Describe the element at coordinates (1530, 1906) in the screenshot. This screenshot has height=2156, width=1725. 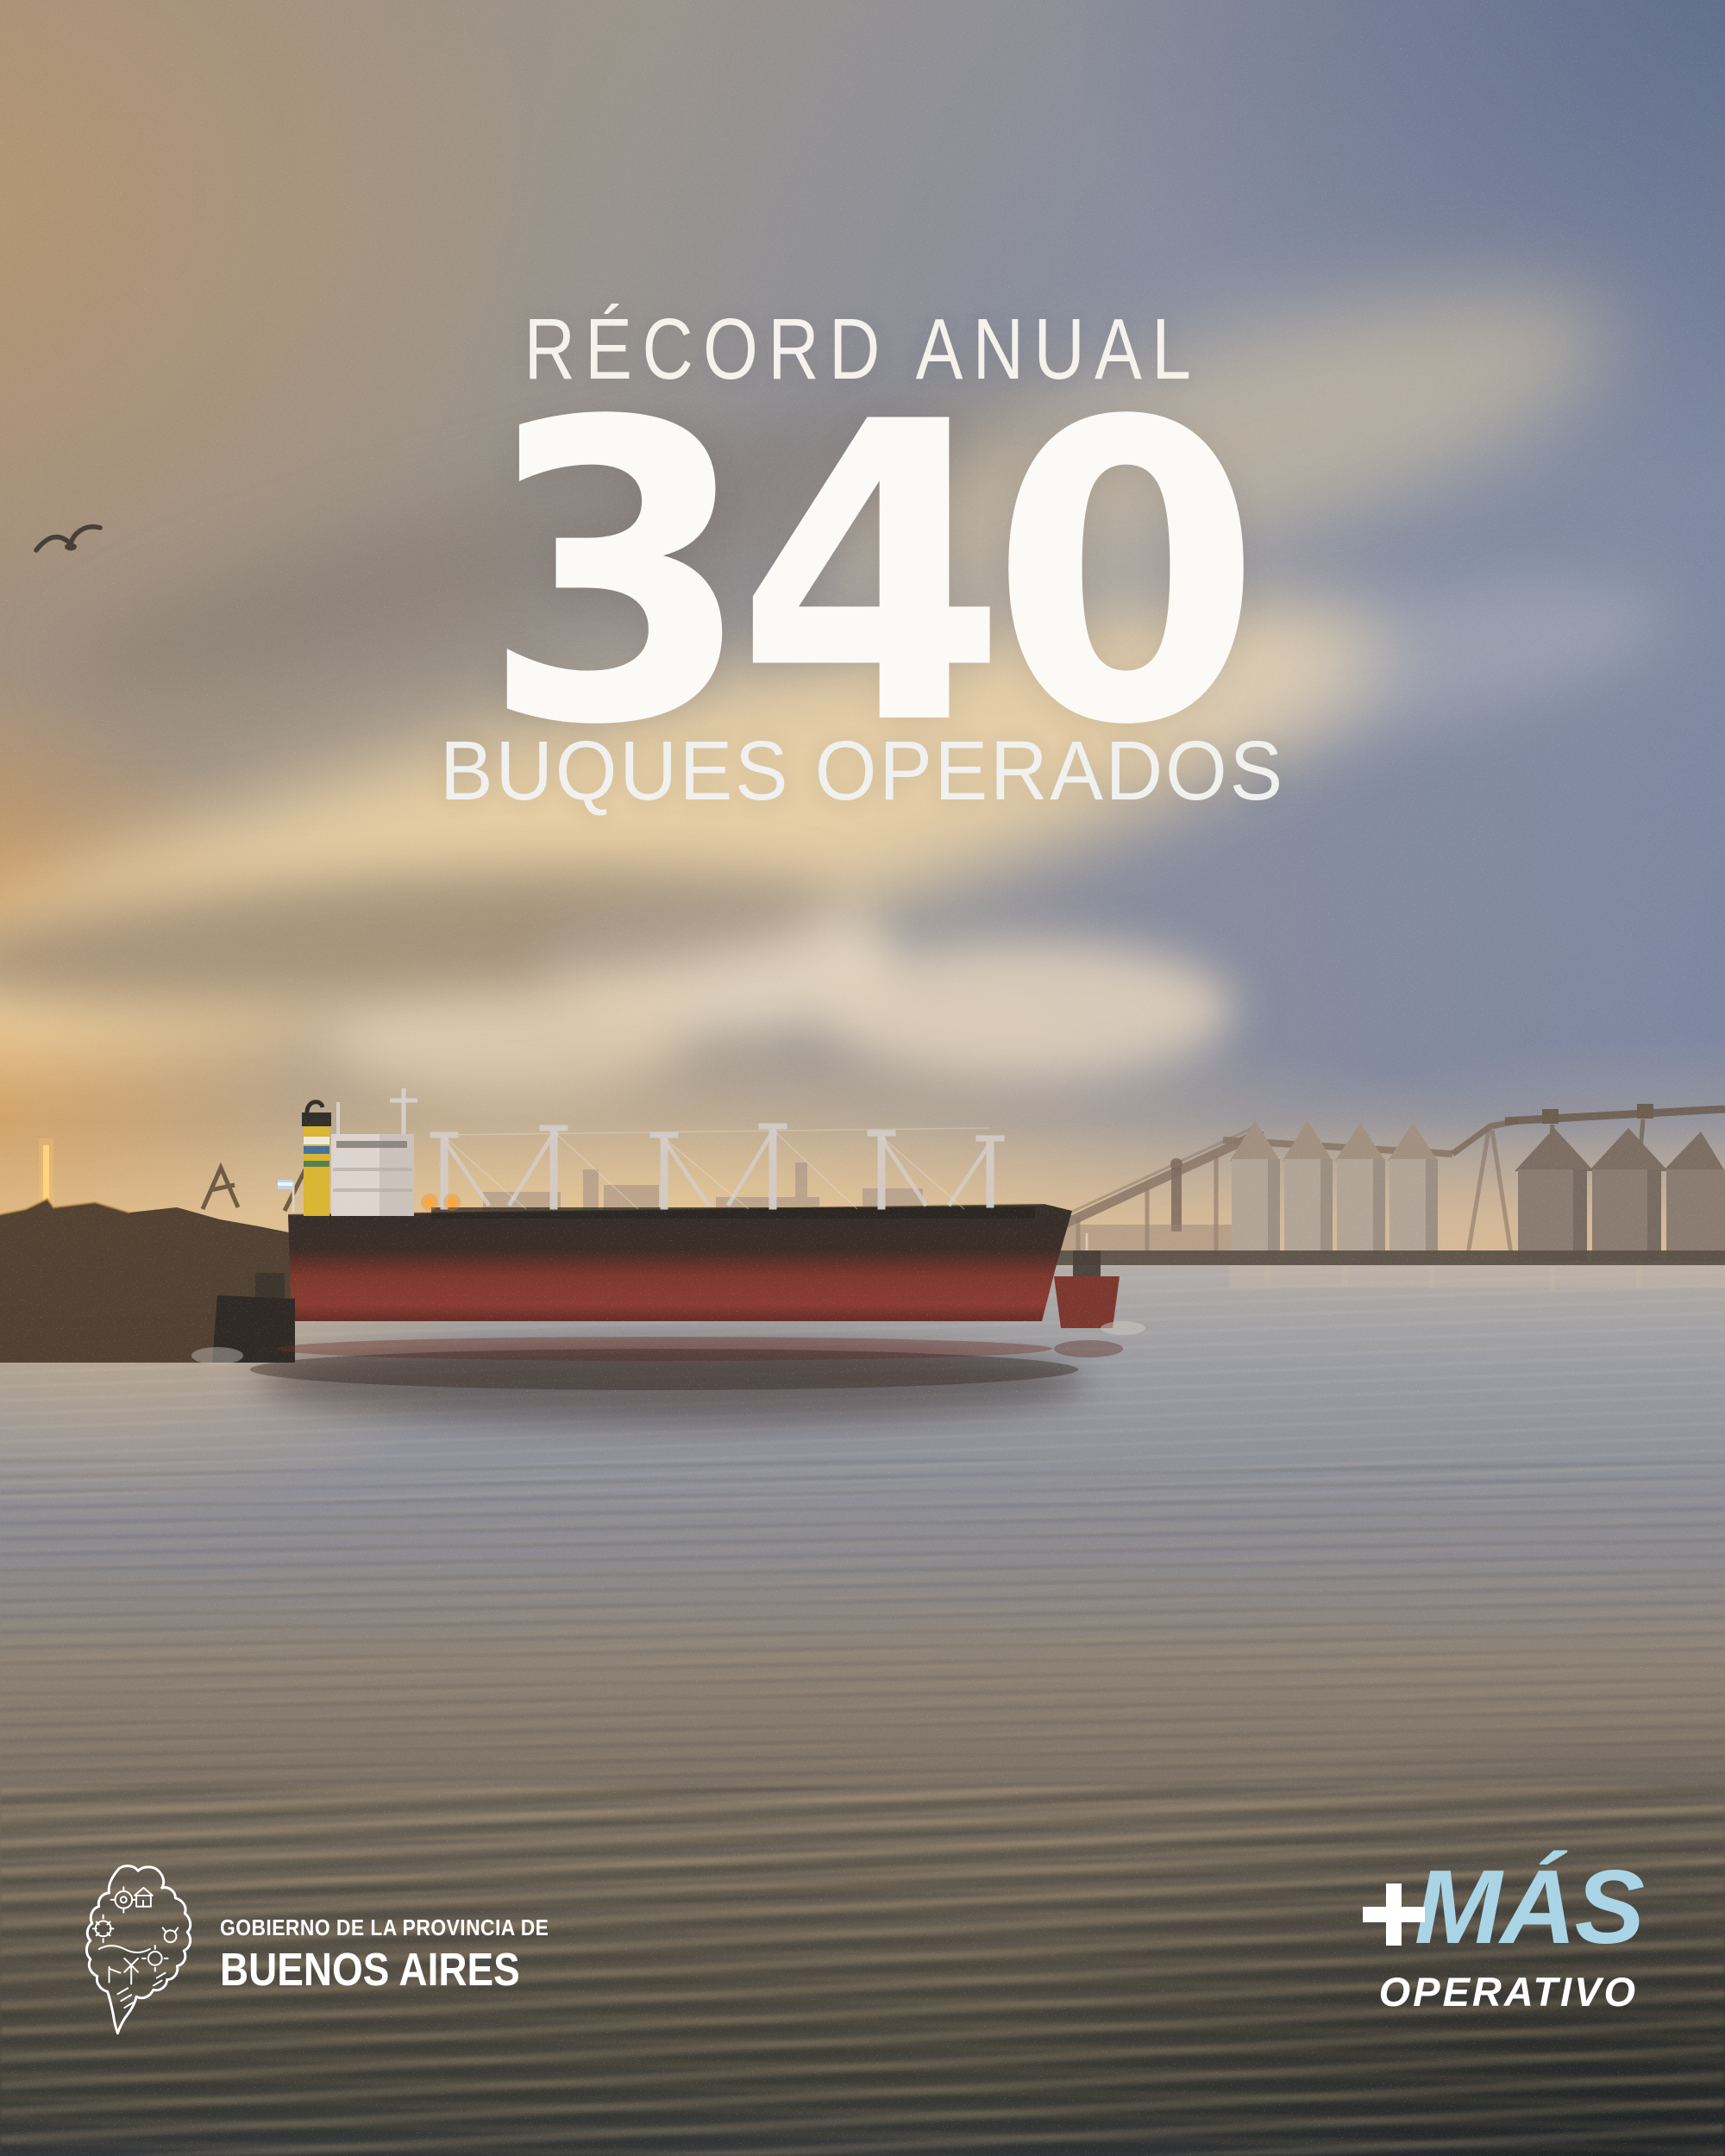
I see `brand-word: MÁS` at that location.